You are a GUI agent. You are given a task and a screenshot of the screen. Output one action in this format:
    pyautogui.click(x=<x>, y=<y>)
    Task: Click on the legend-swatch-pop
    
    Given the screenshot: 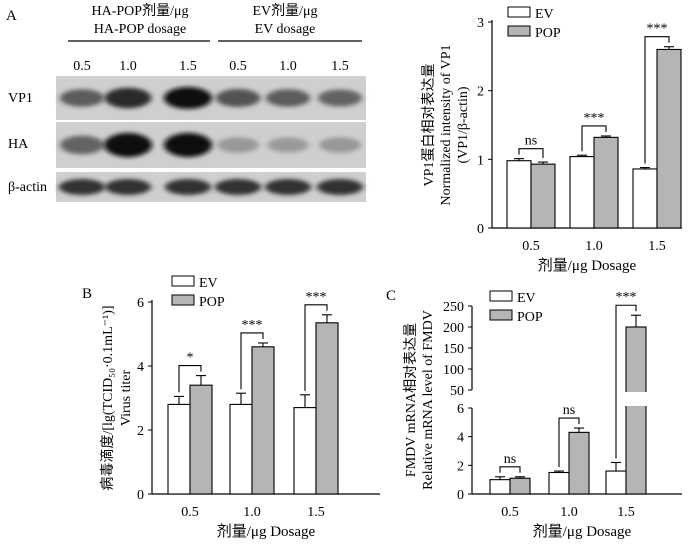 What is the action you would take?
    pyautogui.click(x=183, y=300)
    